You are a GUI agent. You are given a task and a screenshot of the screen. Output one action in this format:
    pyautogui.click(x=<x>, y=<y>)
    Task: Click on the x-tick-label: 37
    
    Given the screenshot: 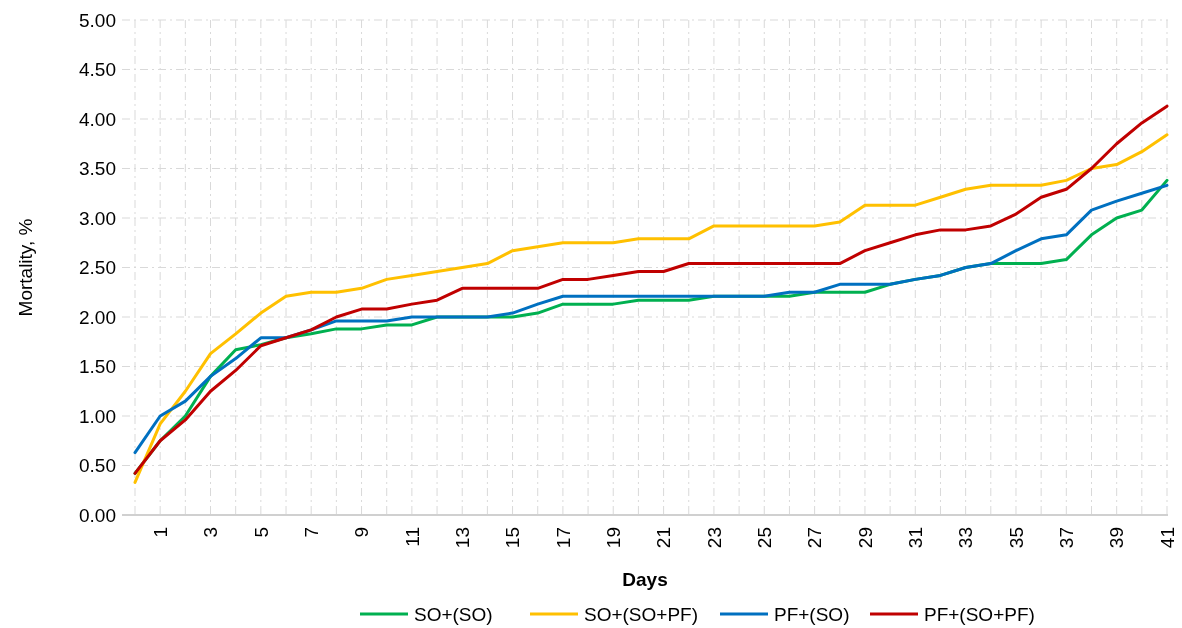 What is the action you would take?
    pyautogui.click(x=1066, y=538)
    